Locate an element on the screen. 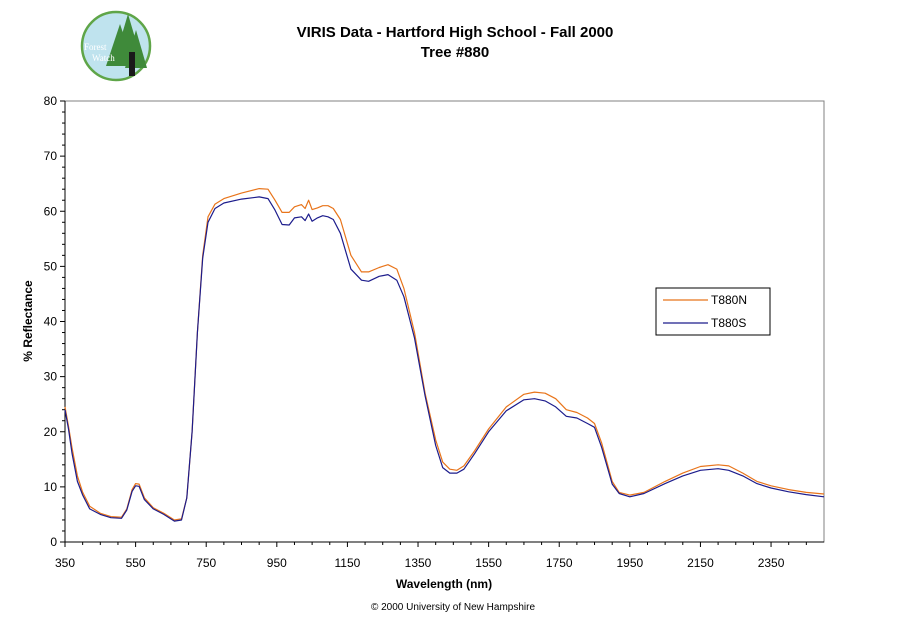  x-tick-label: 2350 is located at coordinates (771, 563).